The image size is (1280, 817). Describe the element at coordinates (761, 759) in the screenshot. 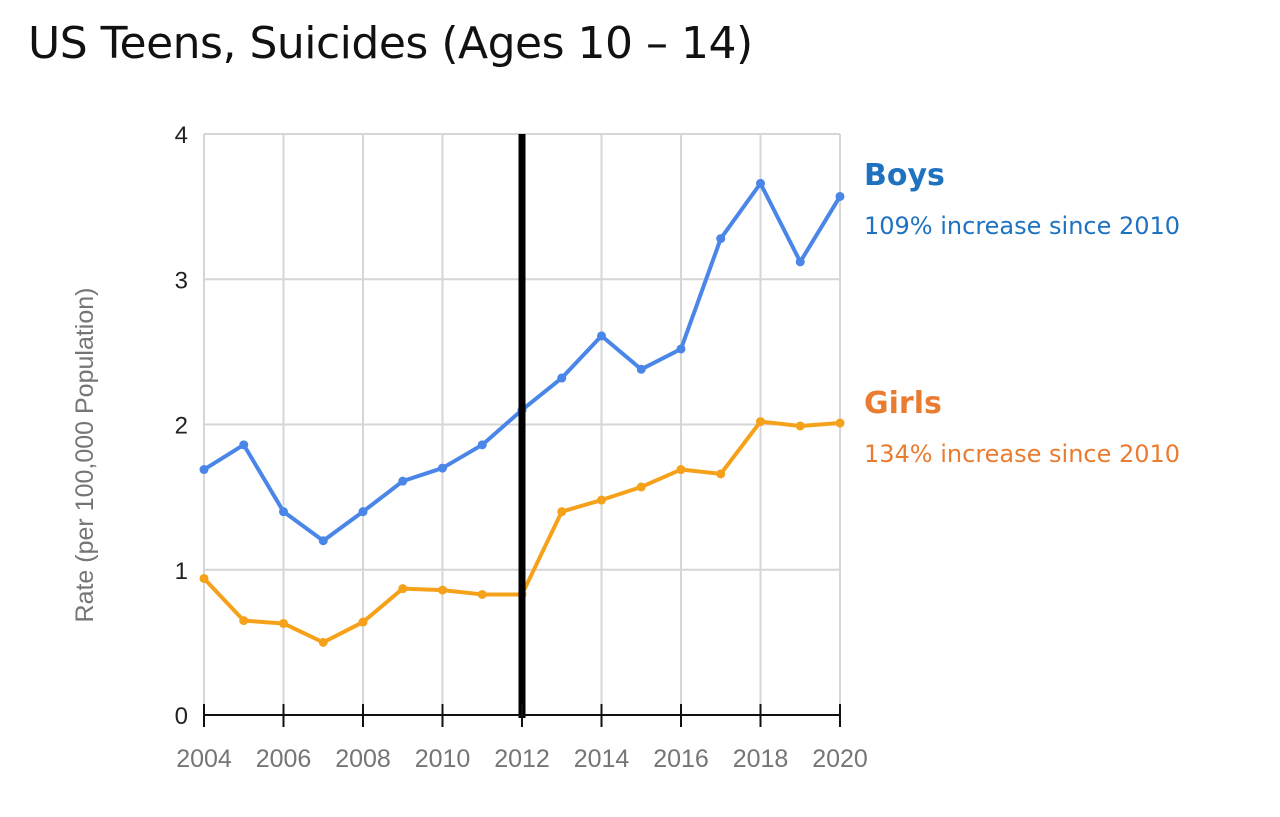

I see `x-tick-label: 2018` at that location.